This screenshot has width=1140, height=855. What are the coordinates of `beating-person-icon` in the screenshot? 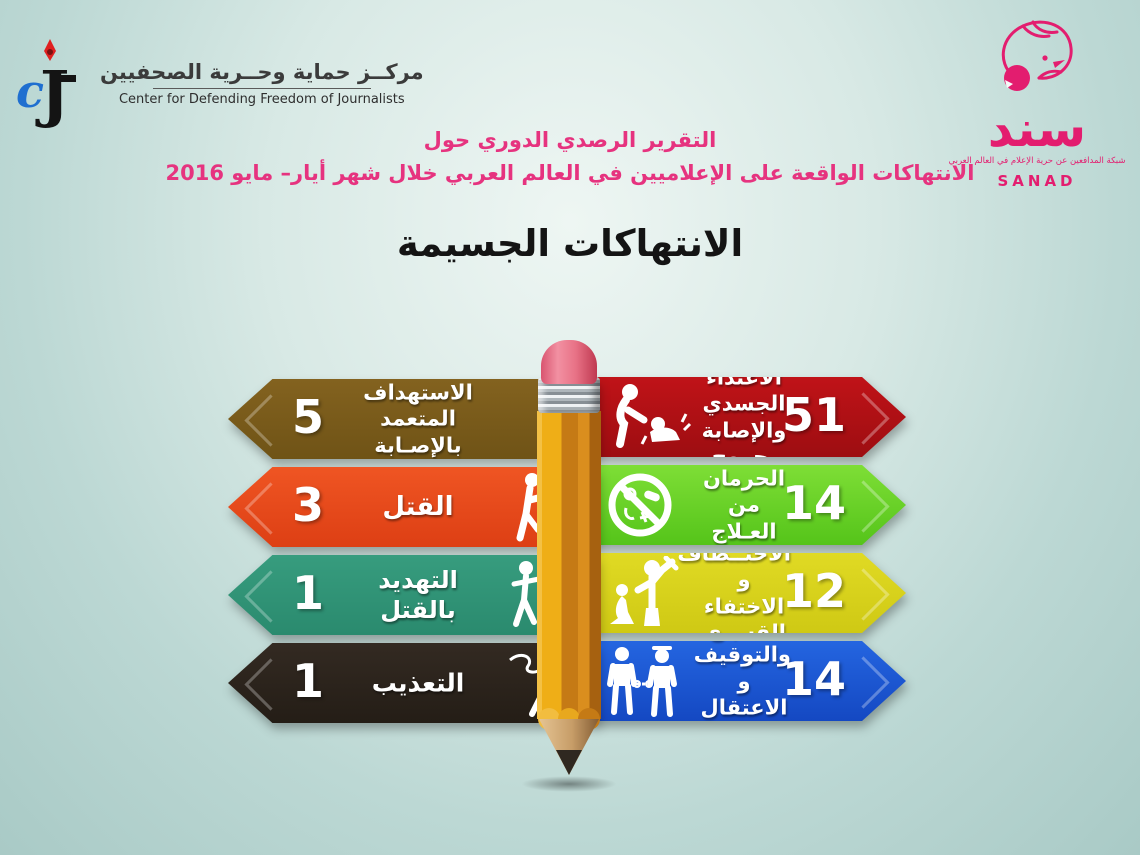 It's located at (646, 417).